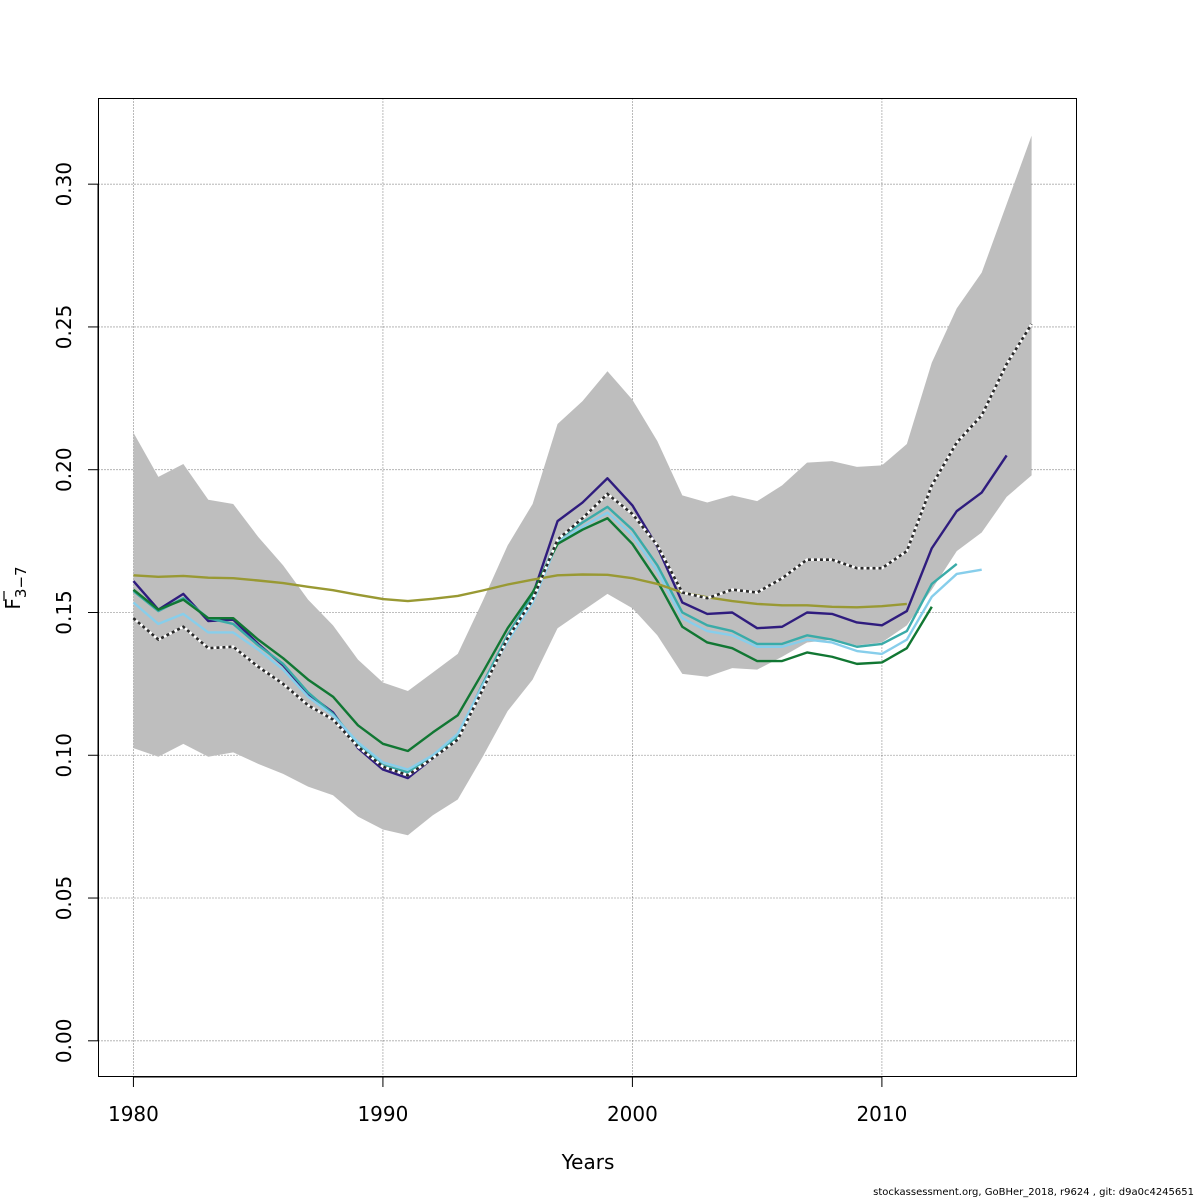  I want to click on x-axis-title: Years, so click(588, 1162).